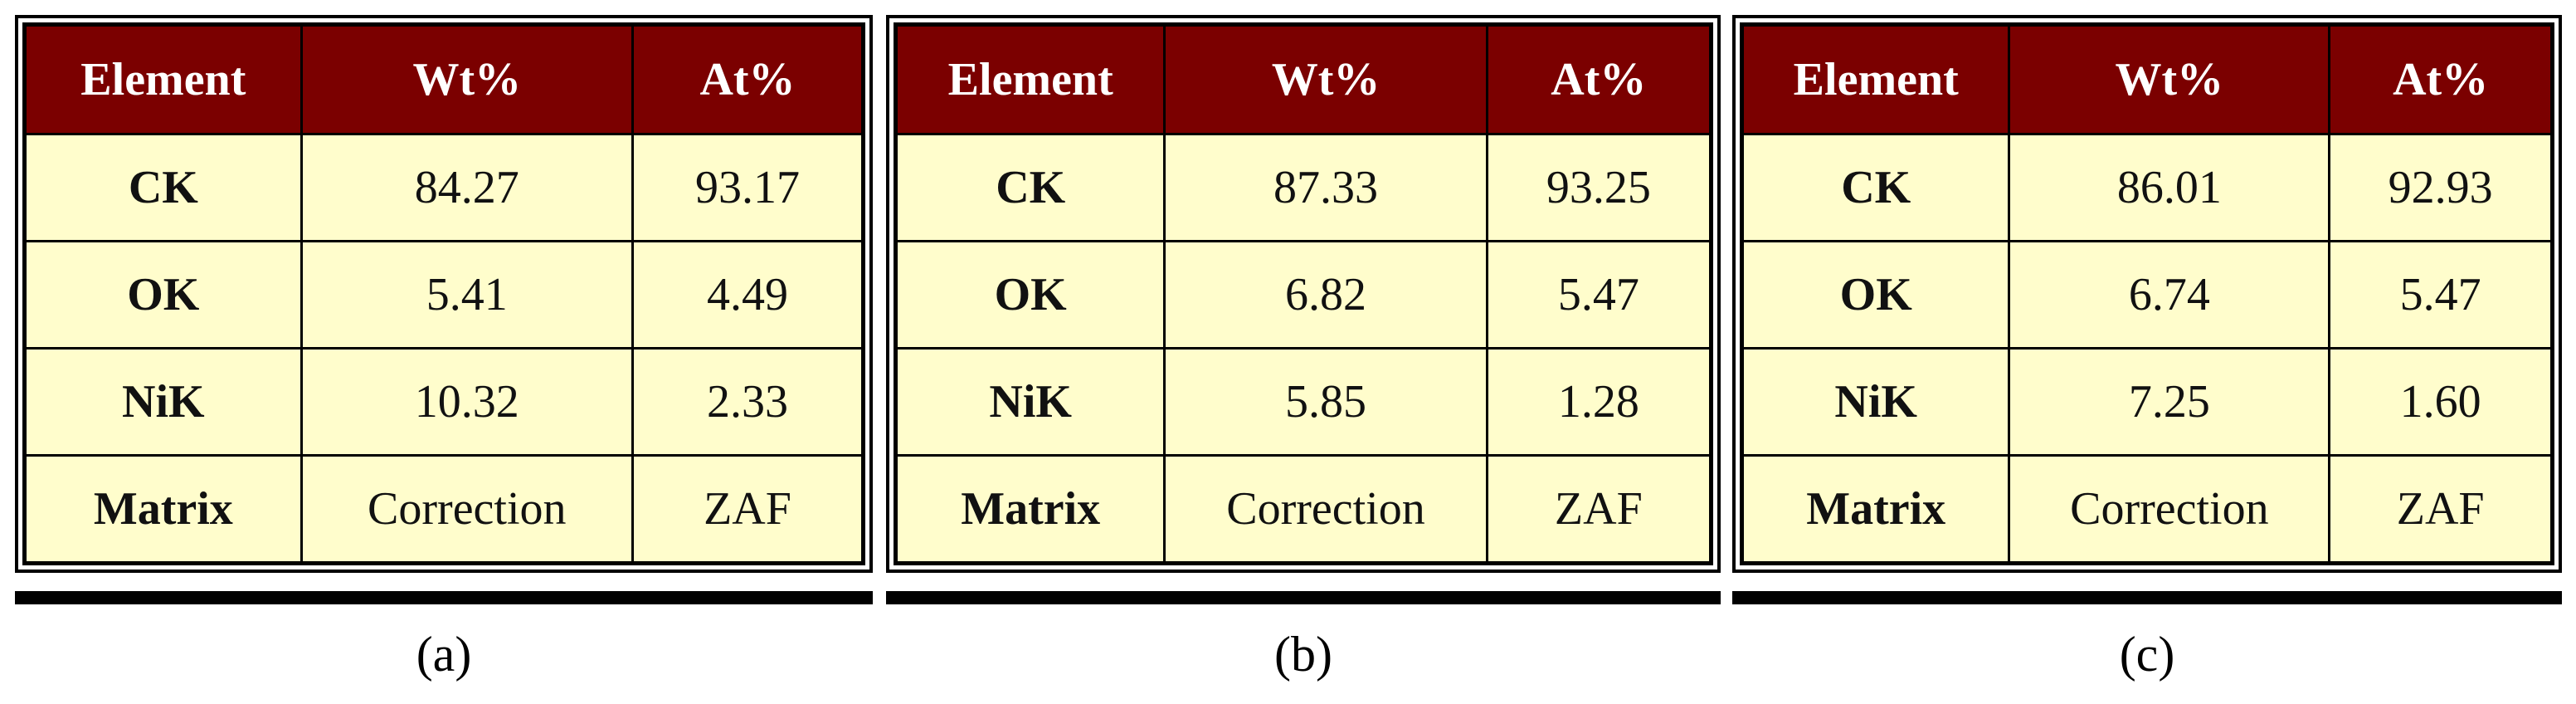 The image size is (2576, 704). Describe the element at coordinates (1303, 654) in the screenshot. I see `table-caption: (b)` at that location.